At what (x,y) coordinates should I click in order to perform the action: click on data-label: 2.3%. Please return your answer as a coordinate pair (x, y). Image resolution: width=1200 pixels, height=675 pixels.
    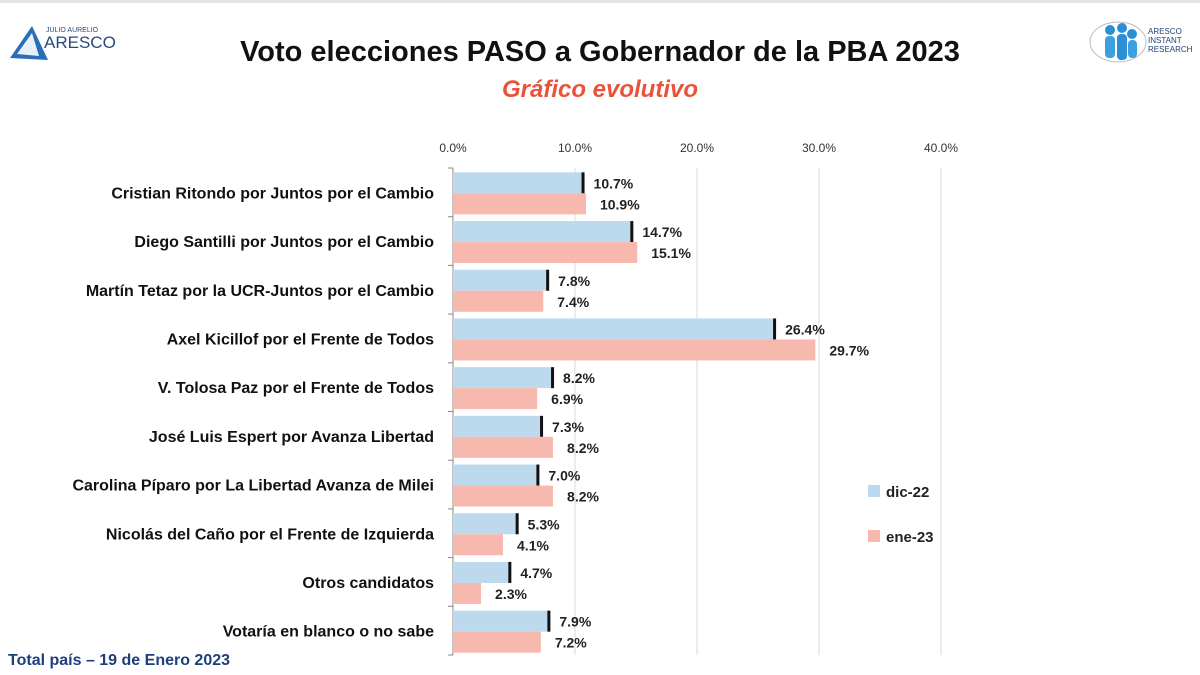
    Looking at the image, I should click on (511, 594).